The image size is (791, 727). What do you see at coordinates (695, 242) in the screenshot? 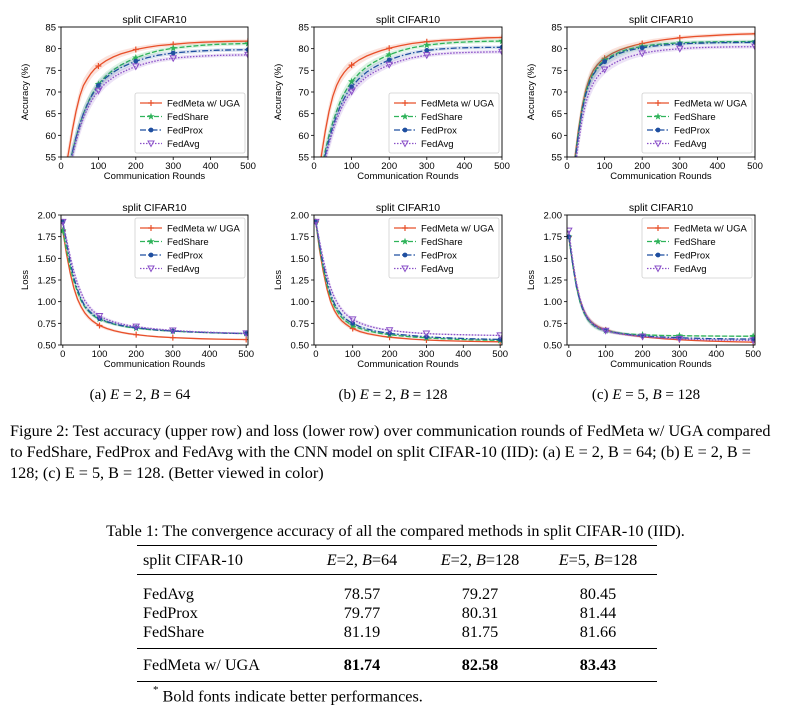
I see `legend-label: FedShare` at bounding box center [695, 242].